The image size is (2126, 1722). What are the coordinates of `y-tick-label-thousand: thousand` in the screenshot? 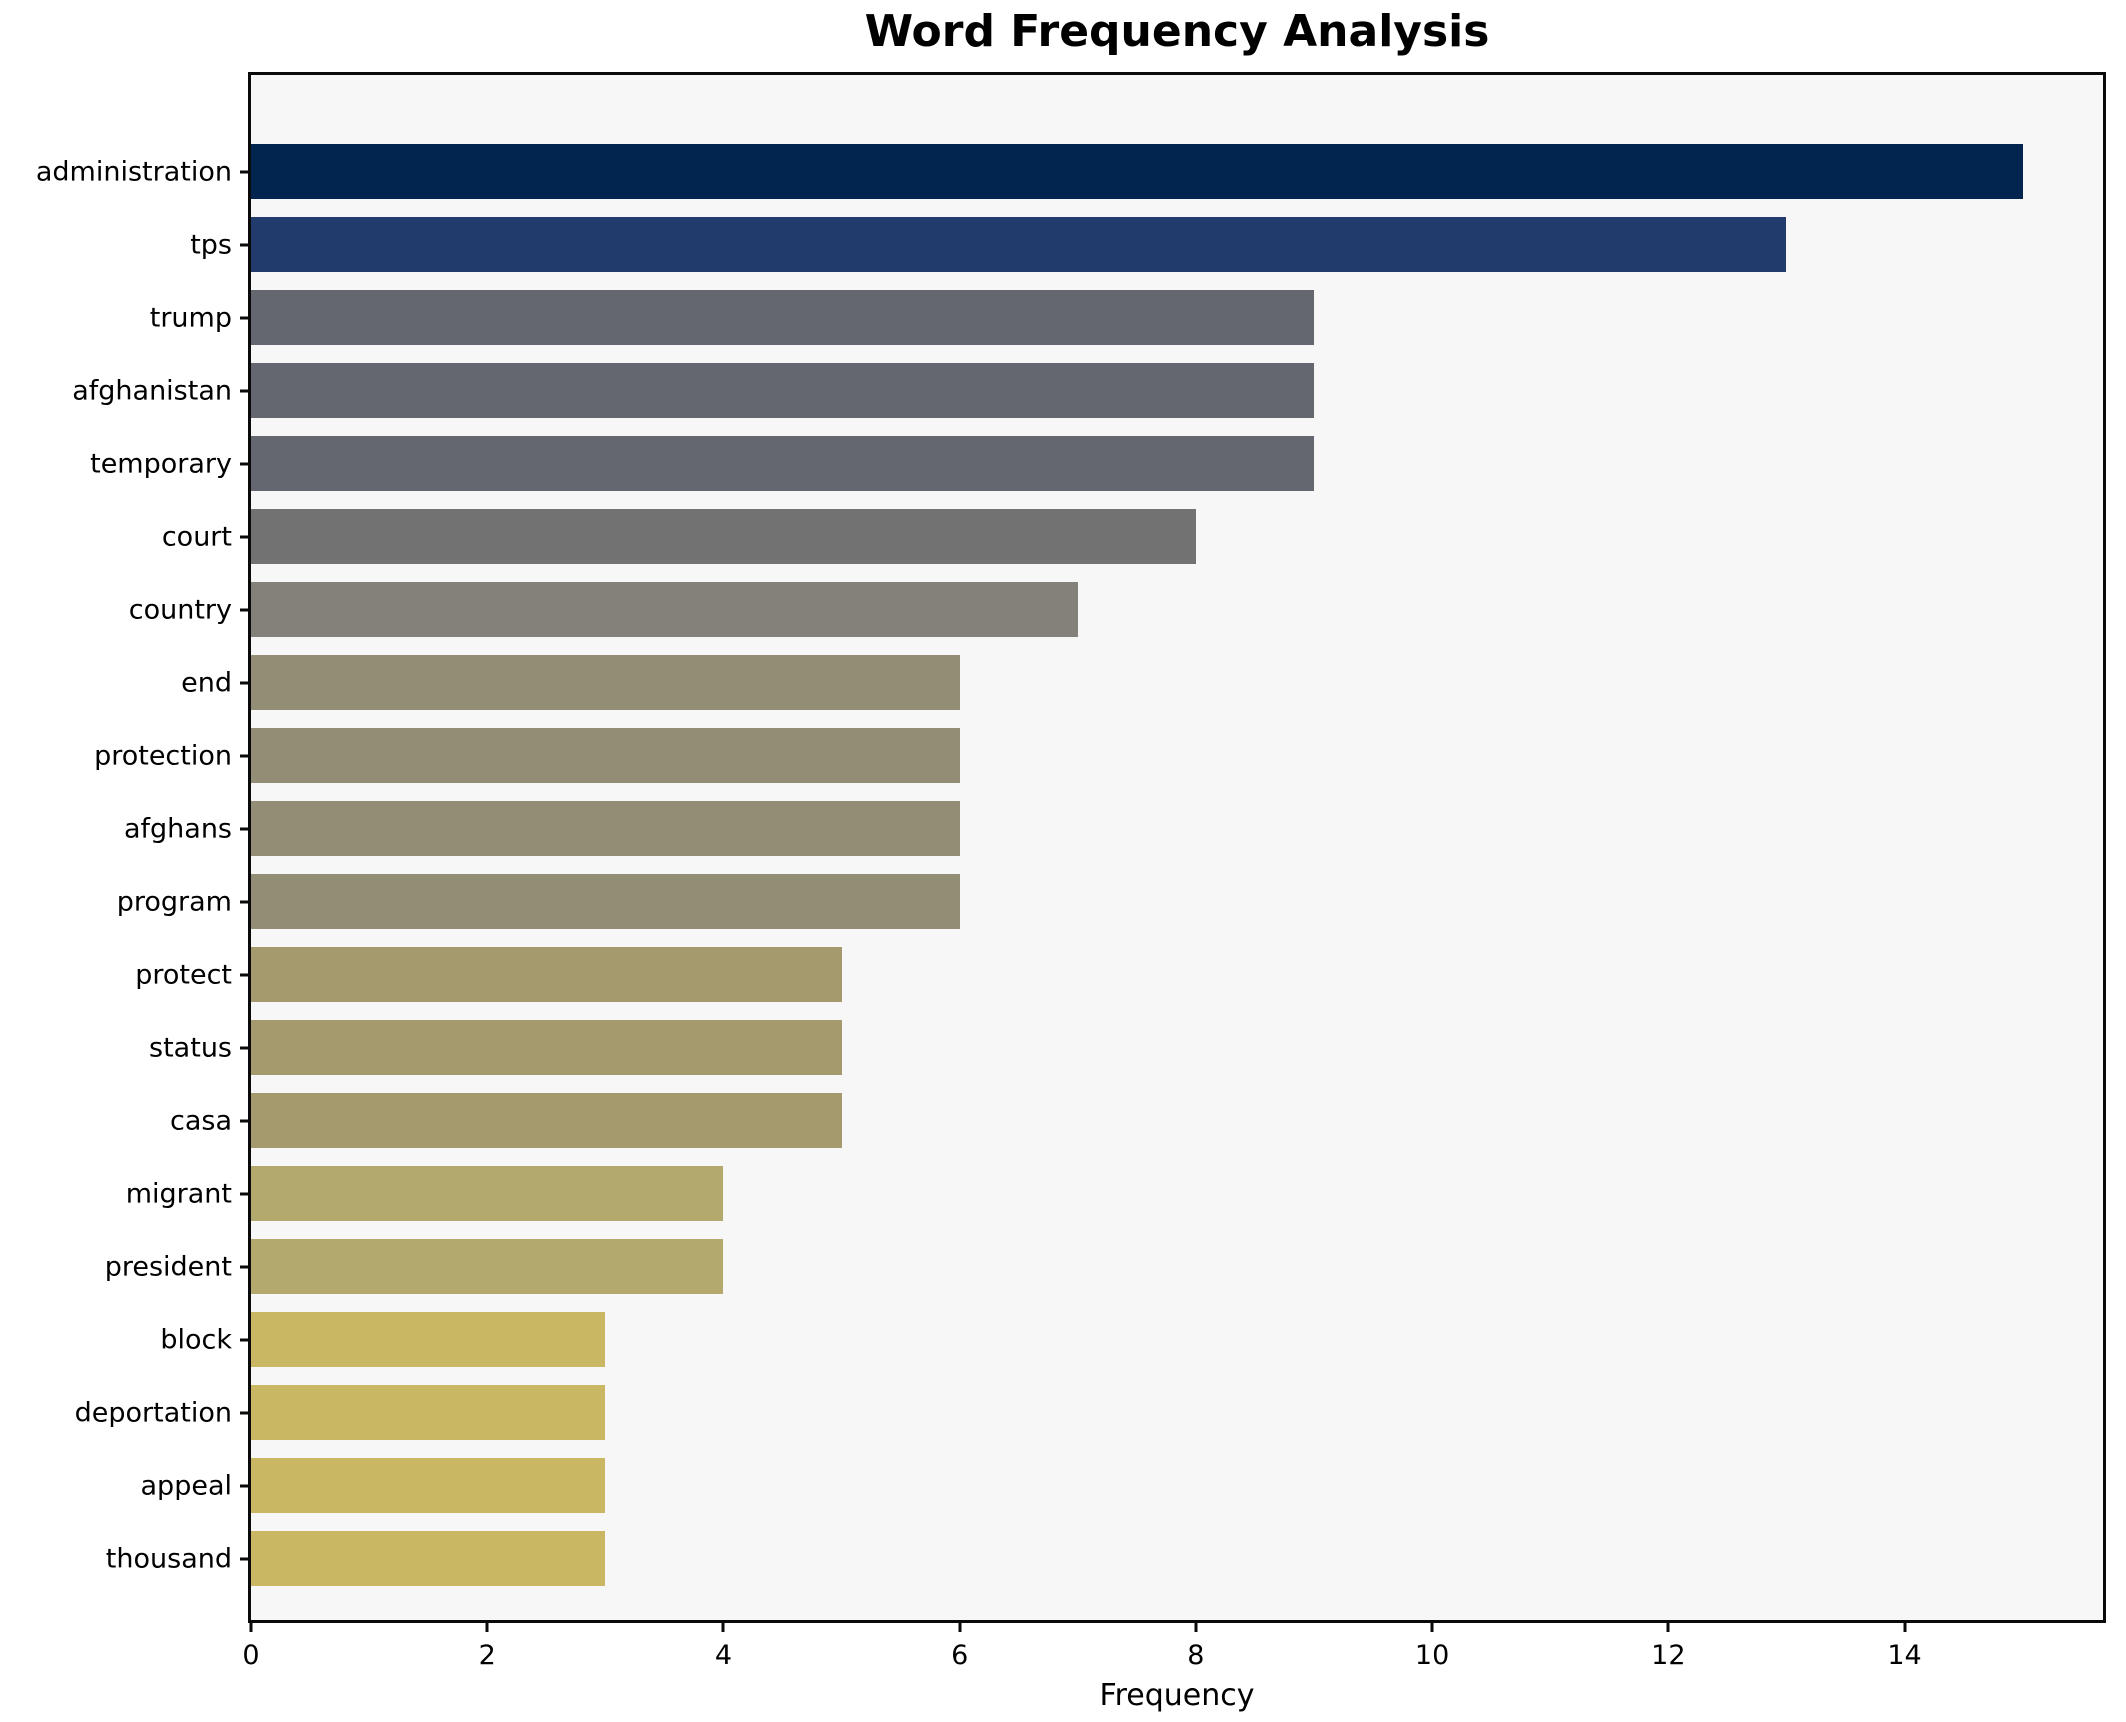 It's located at (168, 1558).